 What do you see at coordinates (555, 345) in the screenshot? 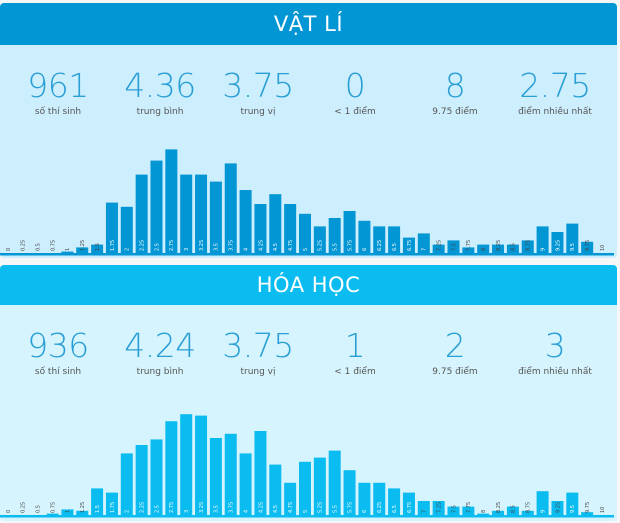
I see `stat-value: 3` at bounding box center [555, 345].